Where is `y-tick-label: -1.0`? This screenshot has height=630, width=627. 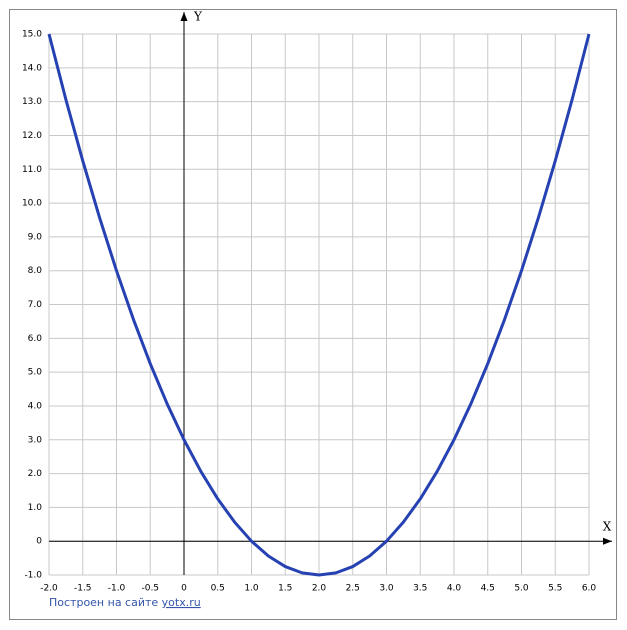
y-tick-label: -1.0 is located at coordinates (33, 576).